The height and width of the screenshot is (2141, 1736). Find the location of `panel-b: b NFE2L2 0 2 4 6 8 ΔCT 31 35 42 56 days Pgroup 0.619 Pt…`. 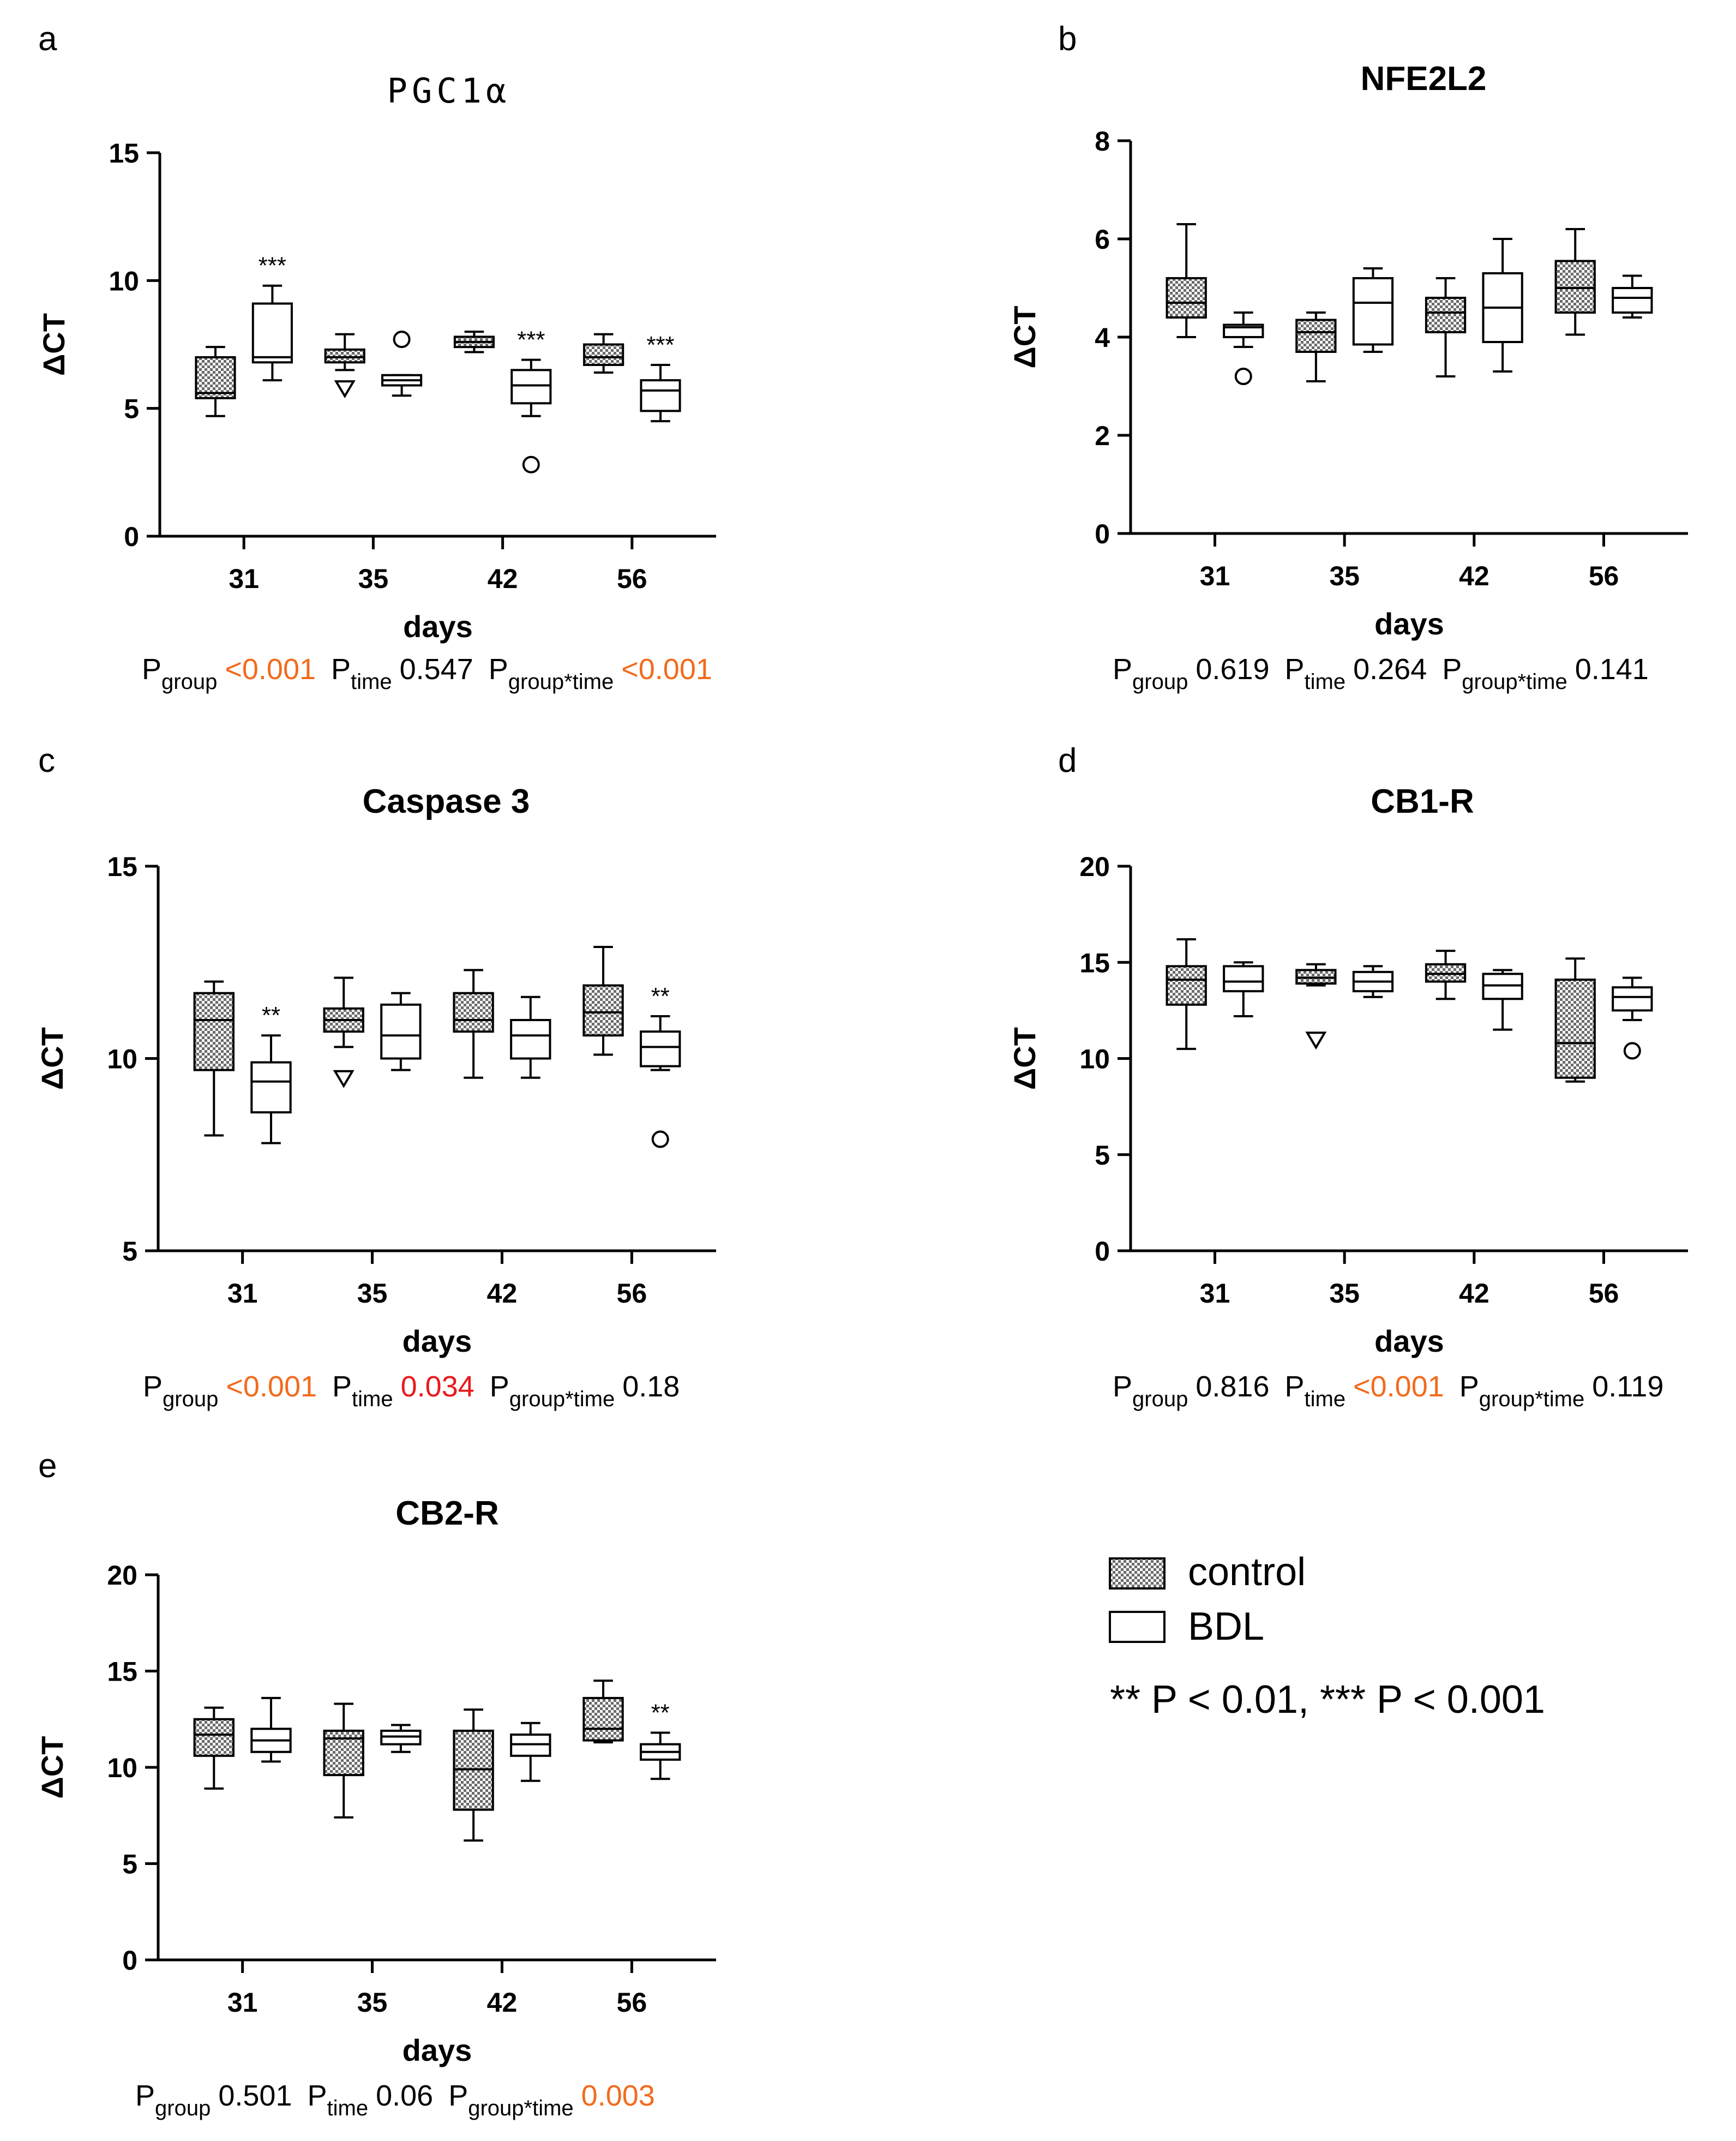

panel-b: b NFE2L2 0 2 4 6 8 ΔCT 31 35 42 56 days Pgroup 0.619 Pt… is located at coordinates (1347, 357).